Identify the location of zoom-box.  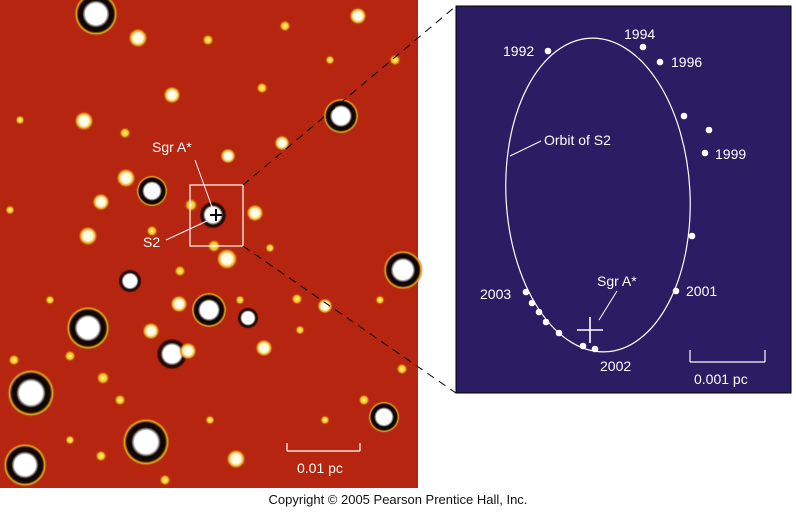
(216, 215).